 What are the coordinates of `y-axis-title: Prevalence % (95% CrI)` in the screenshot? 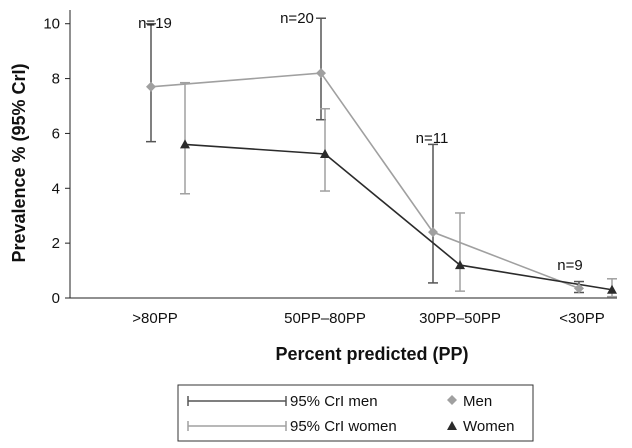 It's located at (19, 162).